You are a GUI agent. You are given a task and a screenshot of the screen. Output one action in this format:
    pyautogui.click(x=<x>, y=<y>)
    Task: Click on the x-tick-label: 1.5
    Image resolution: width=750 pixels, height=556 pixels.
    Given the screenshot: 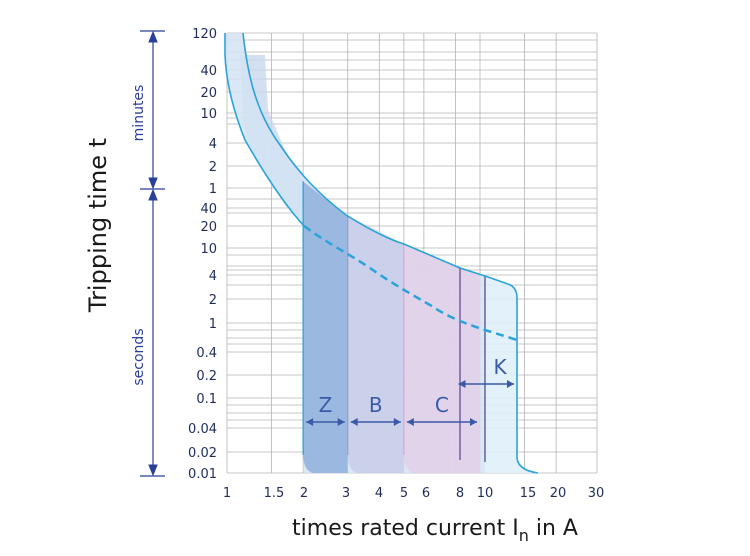 What is the action you would take?
    pyautogui.click(x=274, y=493)
    